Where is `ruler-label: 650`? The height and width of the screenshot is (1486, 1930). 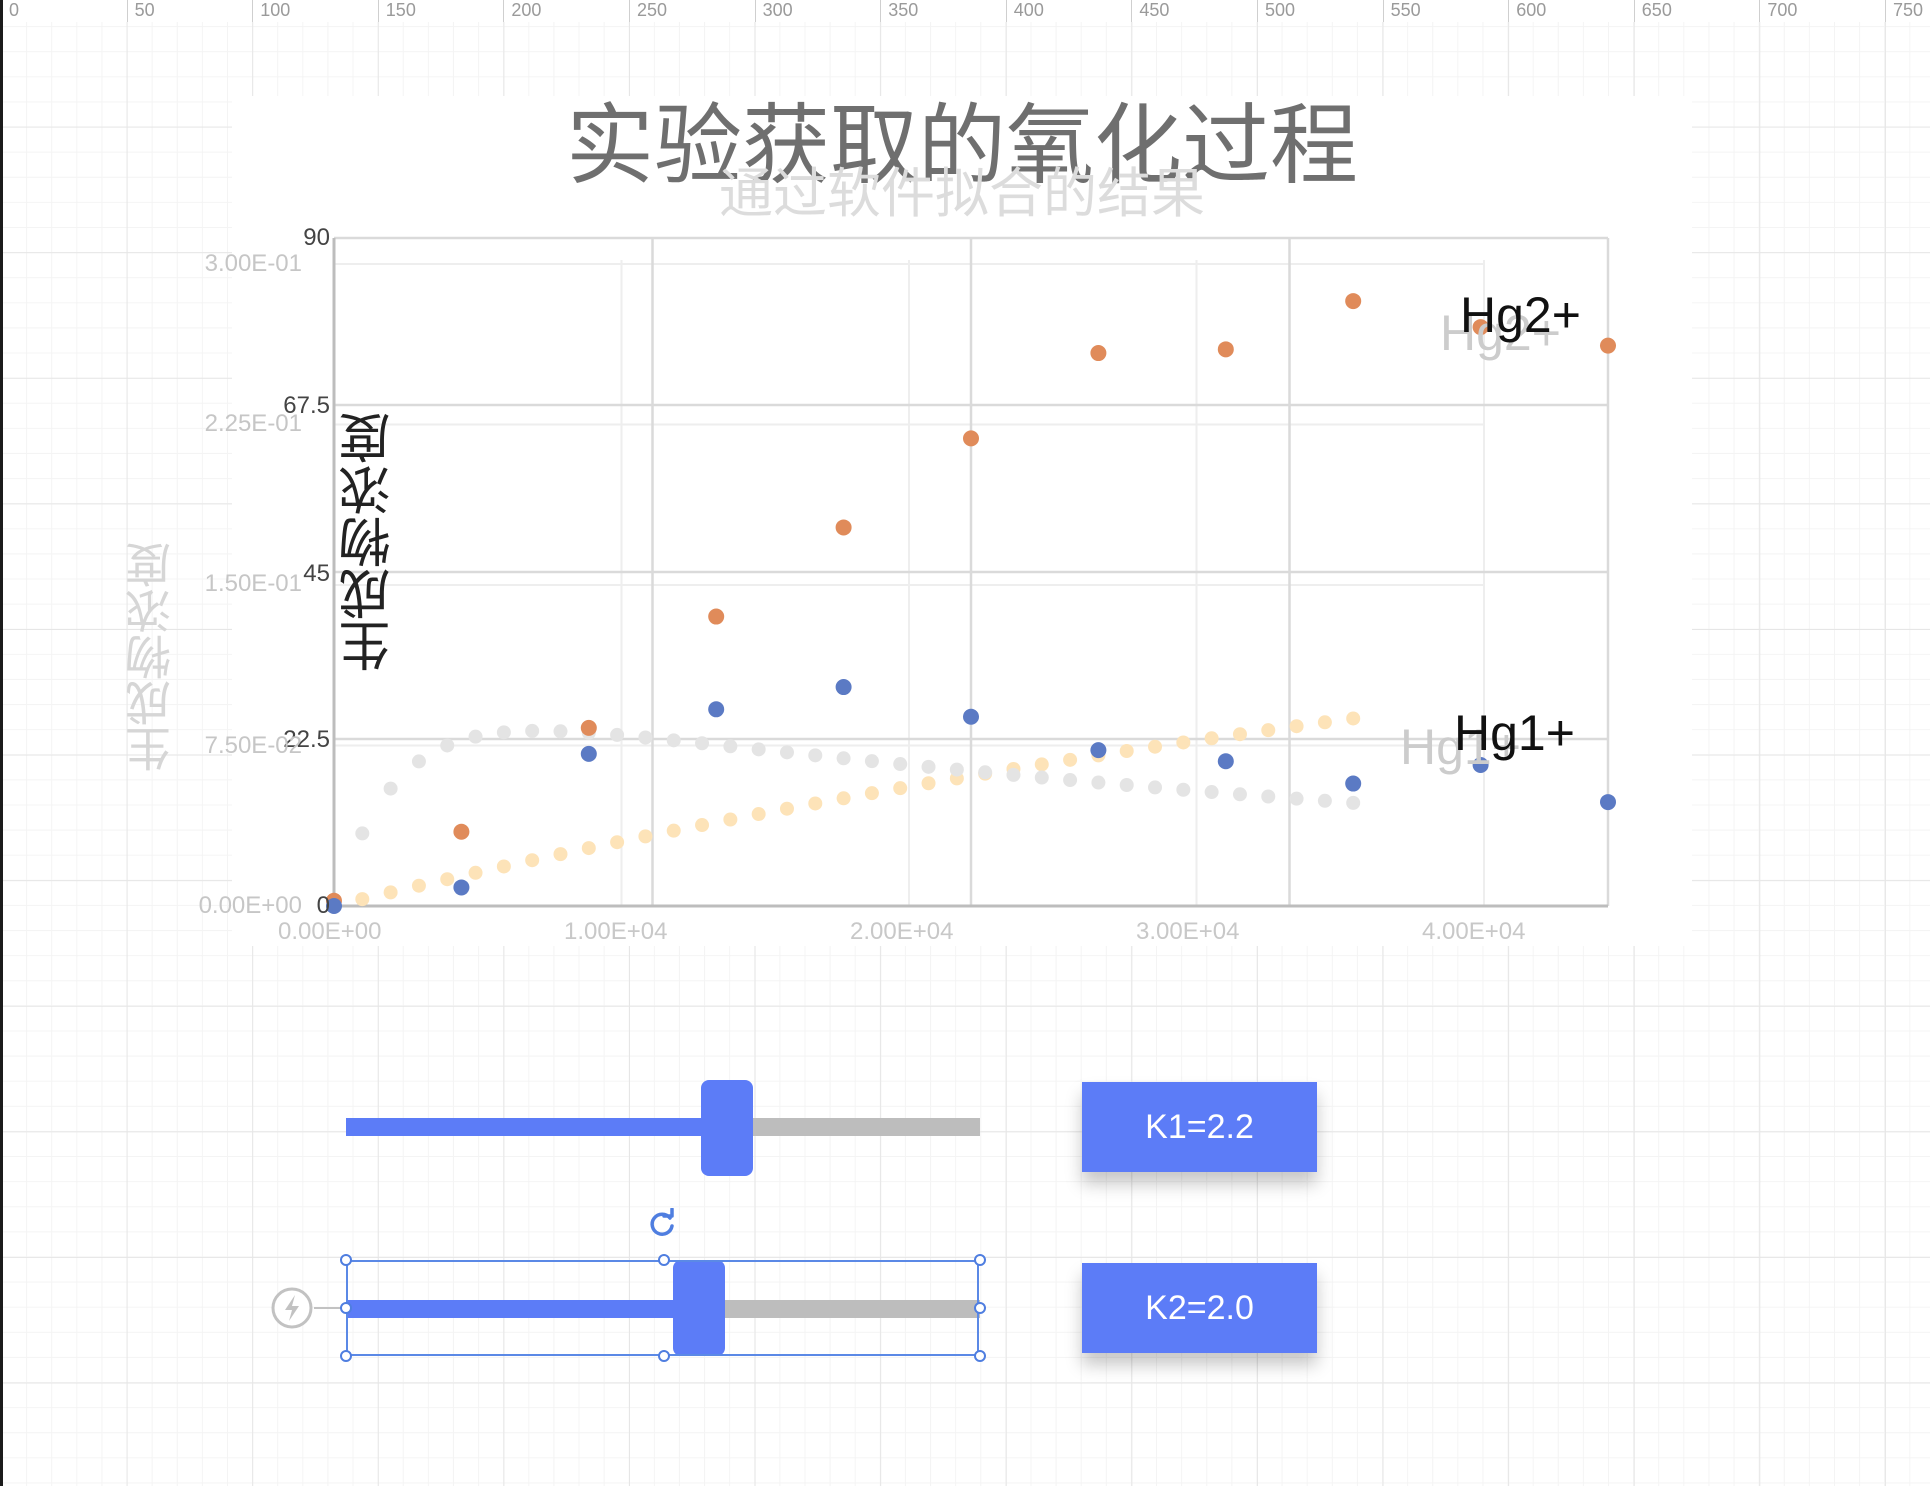 ruler-label: 650 is located at coordinates (1656, 10).